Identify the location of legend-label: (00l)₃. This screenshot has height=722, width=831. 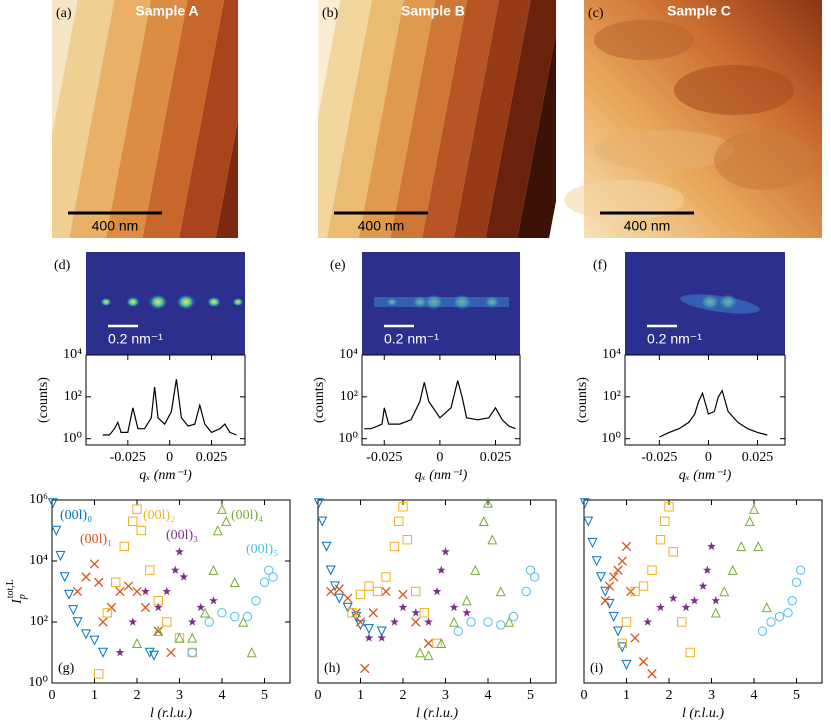
(182, 535).